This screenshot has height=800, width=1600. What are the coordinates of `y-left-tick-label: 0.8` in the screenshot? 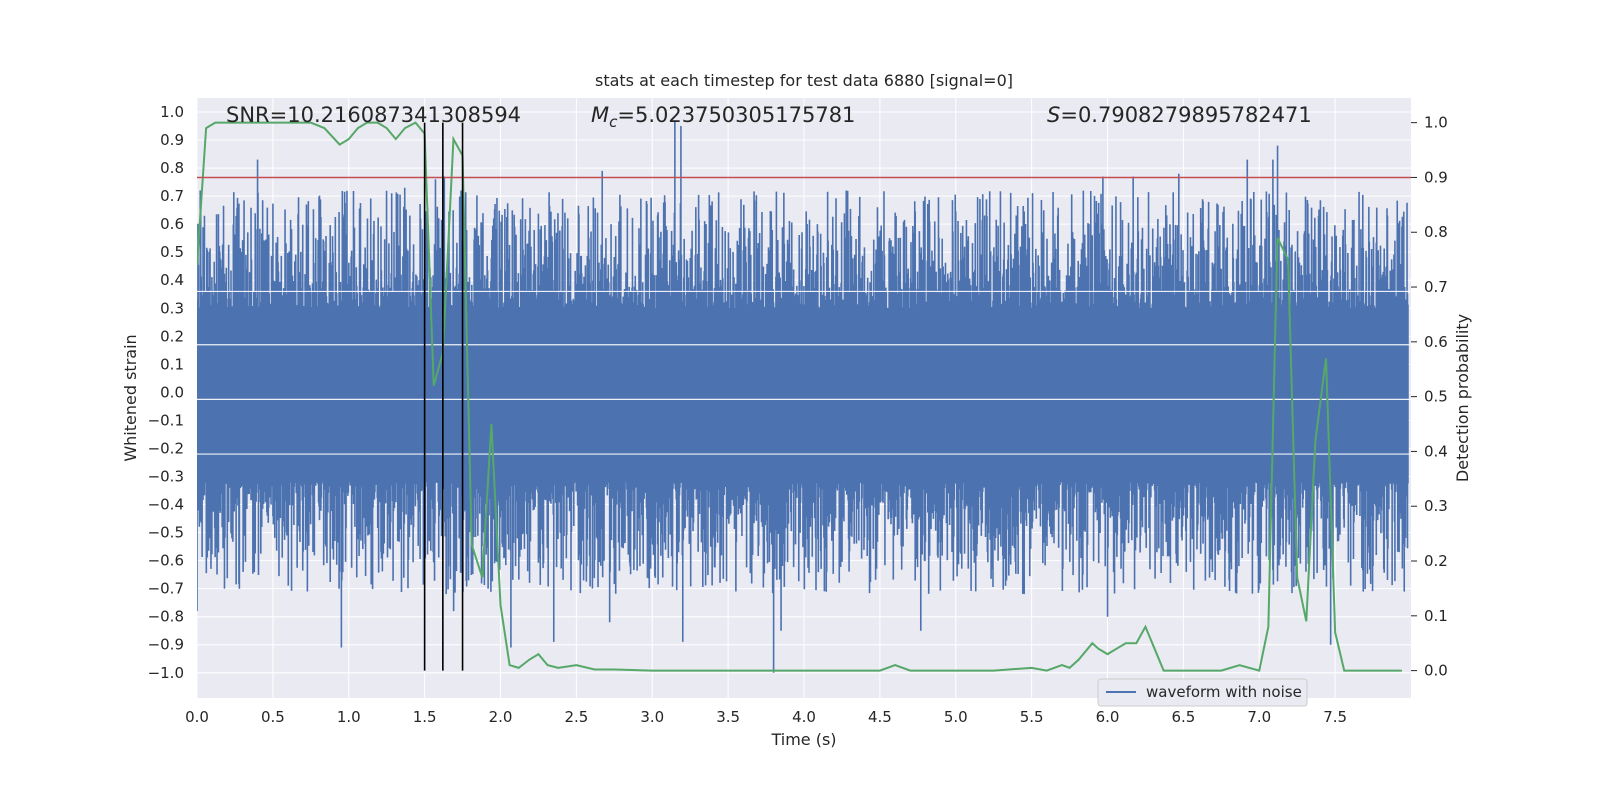 It's located at (172, 168).